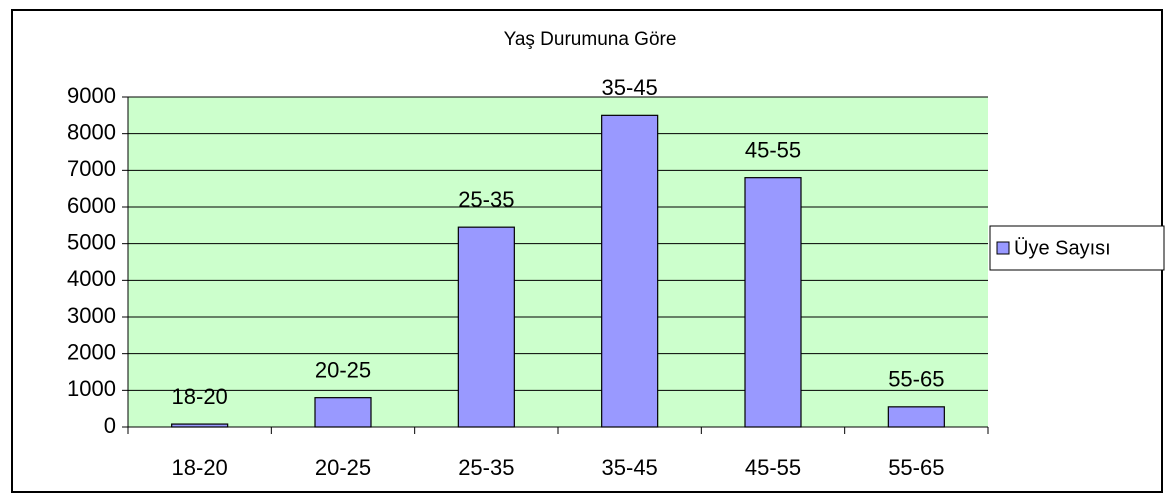 The height and width of the screenshot is (493, 1173). Describe the element at coordinates (343, 467) in the screenshot. I see `x-tick-label: 20-25` at that location.